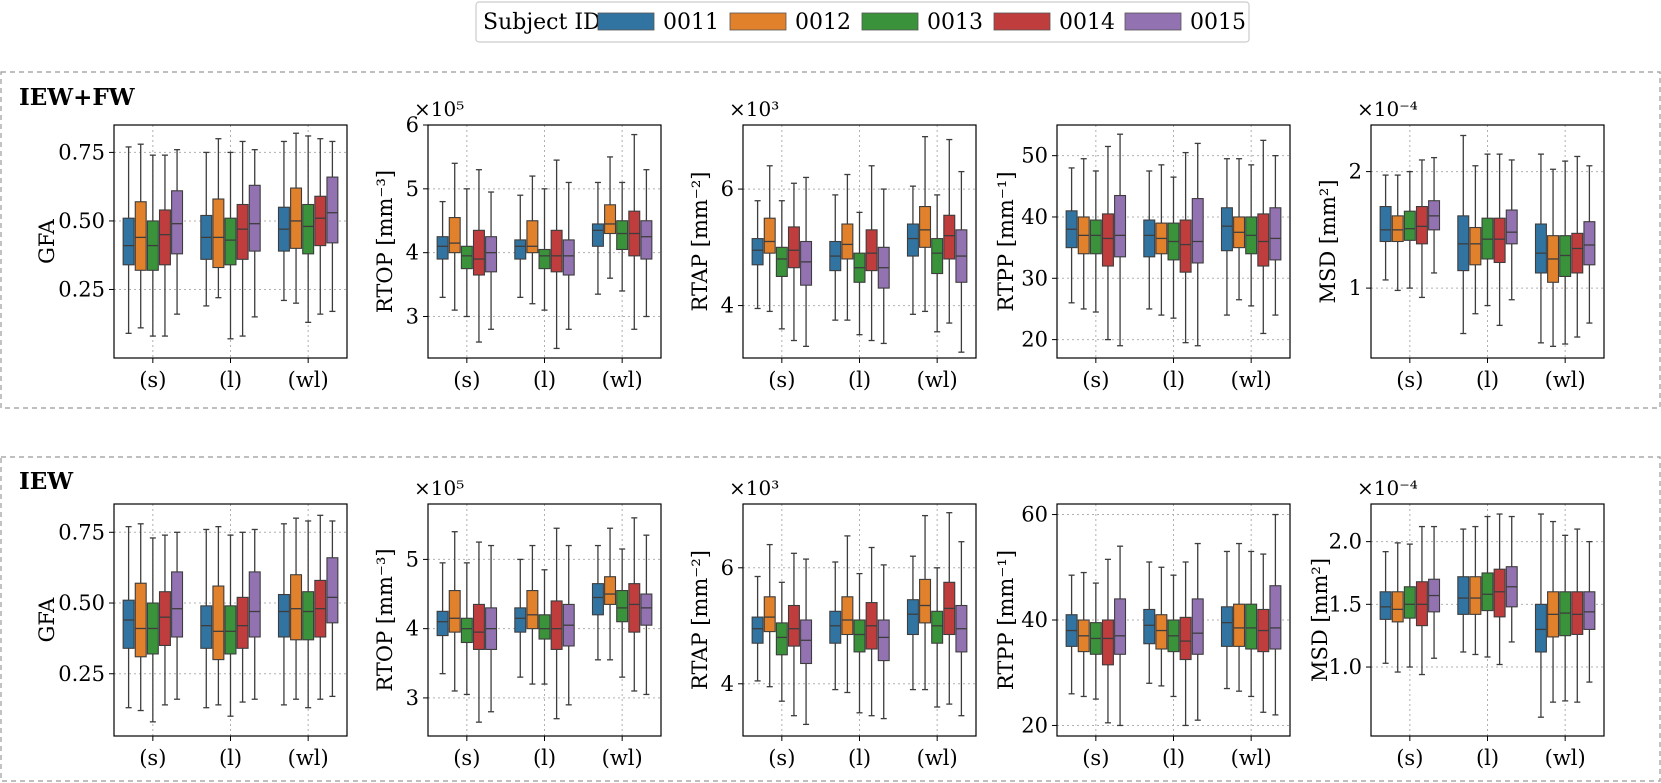 The image size is (1661, 783). What do you see at coordinates (1142, 636) in the screenshot?
I see `chart-iew-rtpp: 20 40 60 (s) (l) (wl) RTPP [mm⁻¹]` at bounding box center [1142, 636].